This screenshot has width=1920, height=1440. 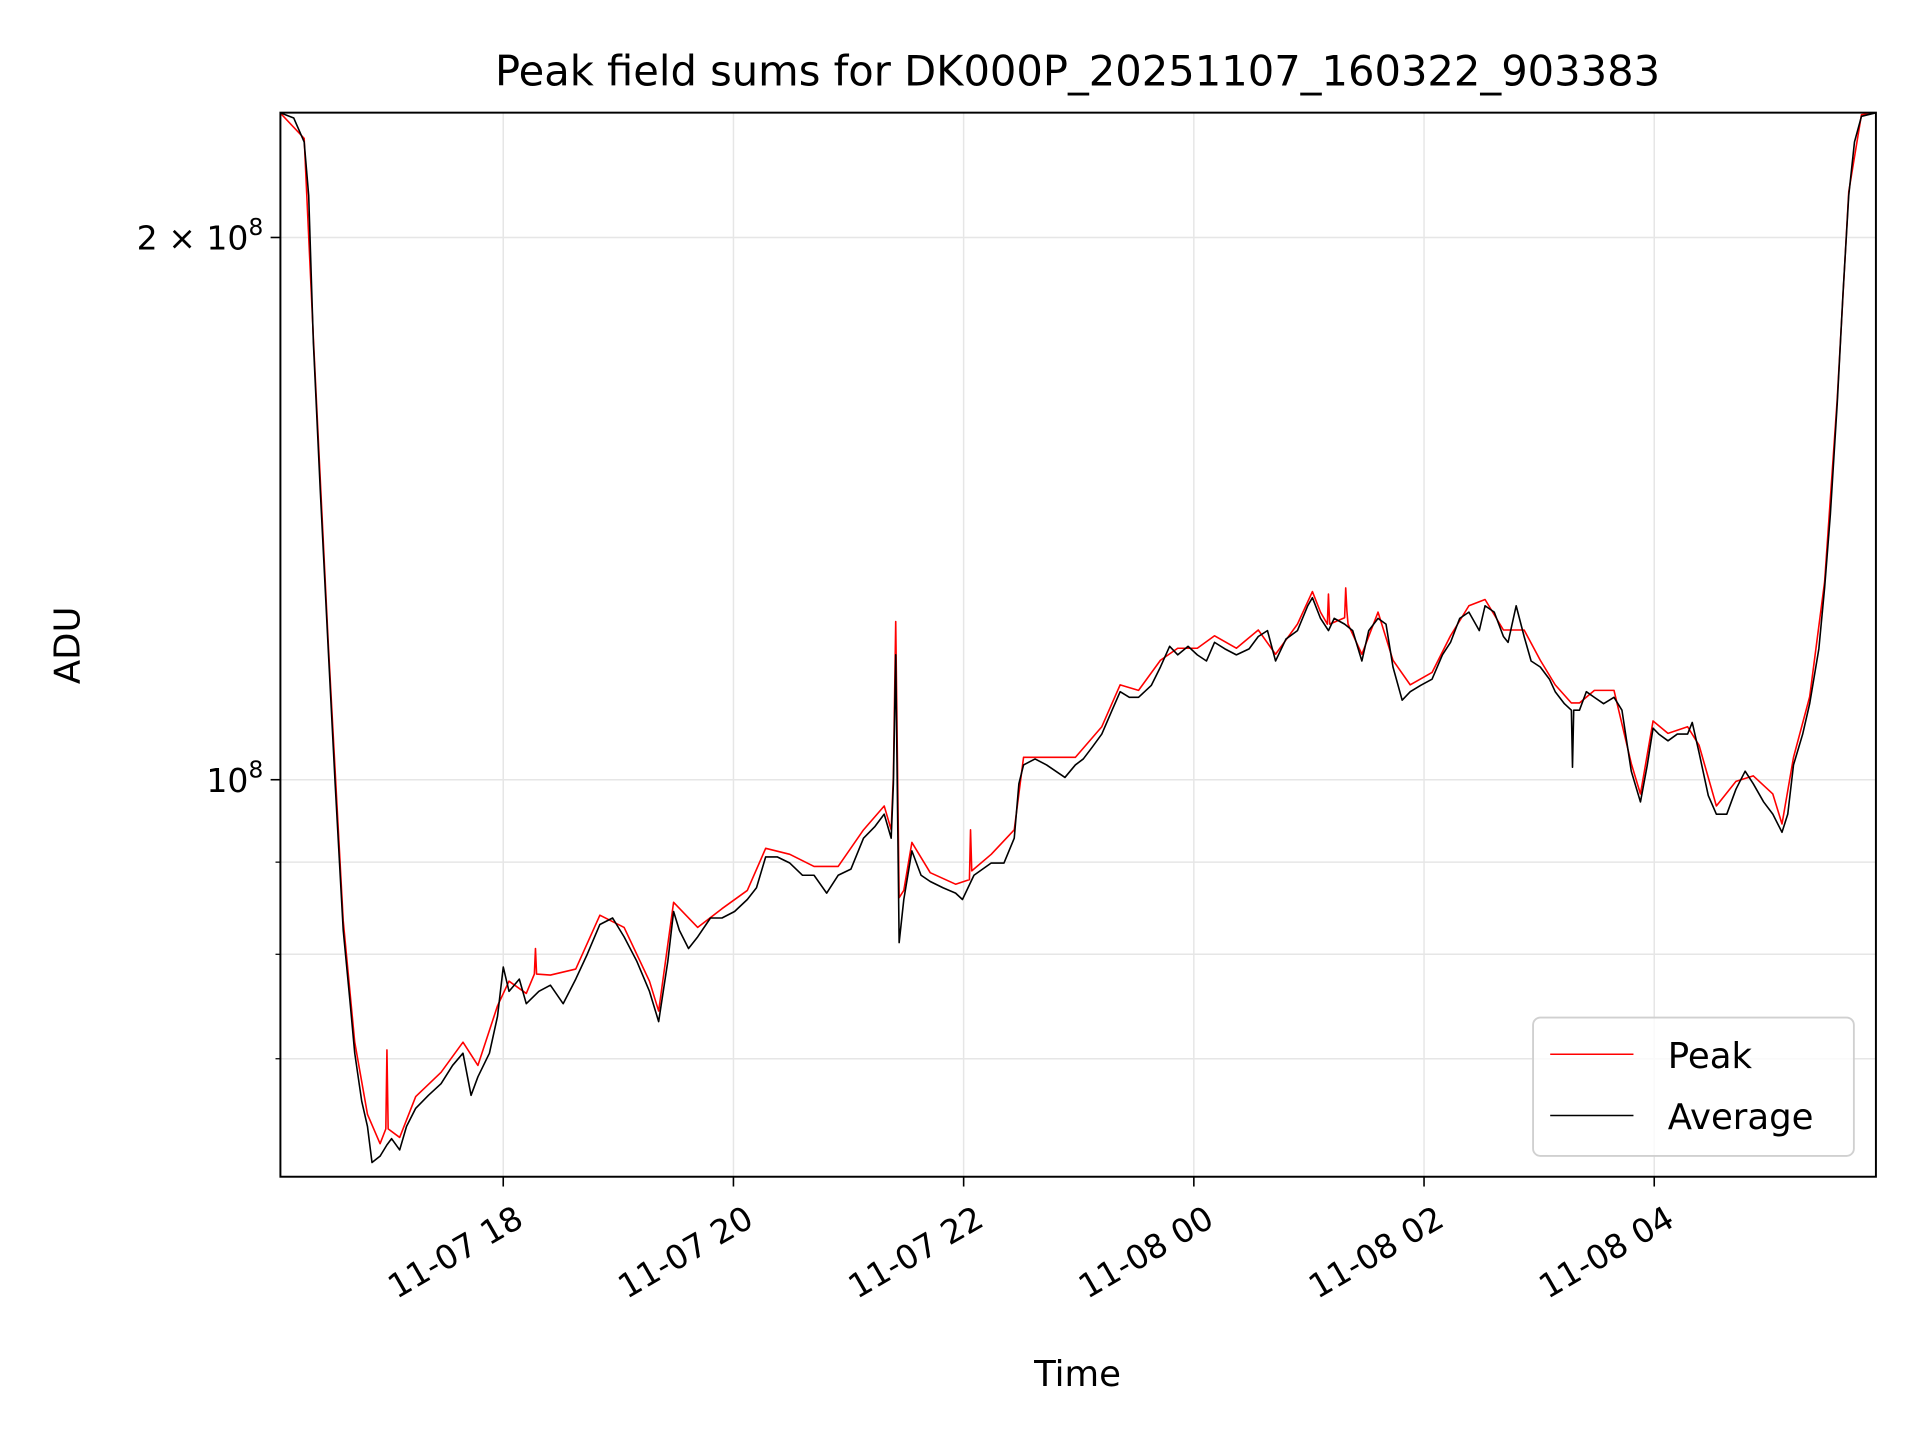 What do you see at coordinates (227, 780) in the screenshot?
I see `y-tick-label-base: 10` at bounding box center [227, 780].